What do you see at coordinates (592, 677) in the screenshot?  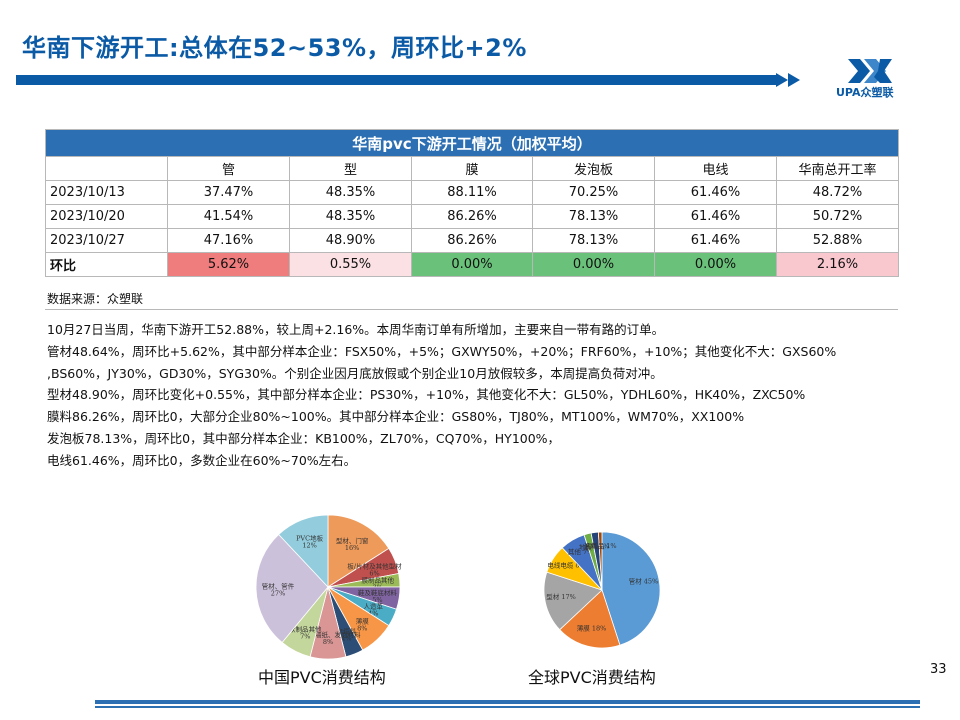 I see `global-pie-caption: 全球PVC消费结构` at bounding box center [592, 677].